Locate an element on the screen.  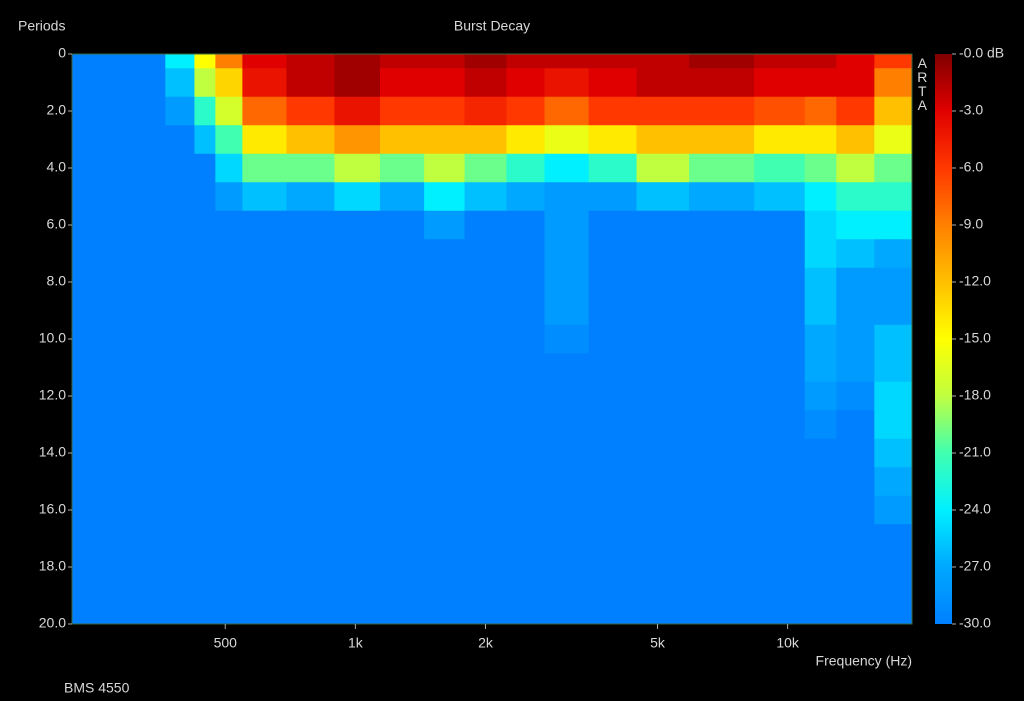
chart-title: Burst Decay is located at coordinates (492, 26).